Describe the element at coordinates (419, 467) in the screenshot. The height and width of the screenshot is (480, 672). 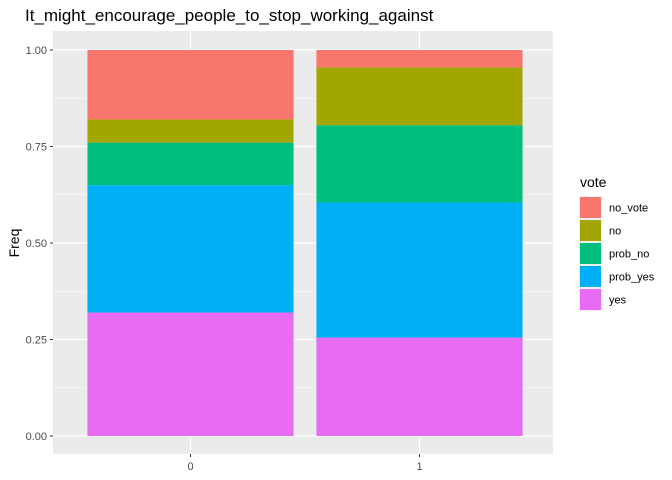
I see `x-tick-label: 1` at that location.